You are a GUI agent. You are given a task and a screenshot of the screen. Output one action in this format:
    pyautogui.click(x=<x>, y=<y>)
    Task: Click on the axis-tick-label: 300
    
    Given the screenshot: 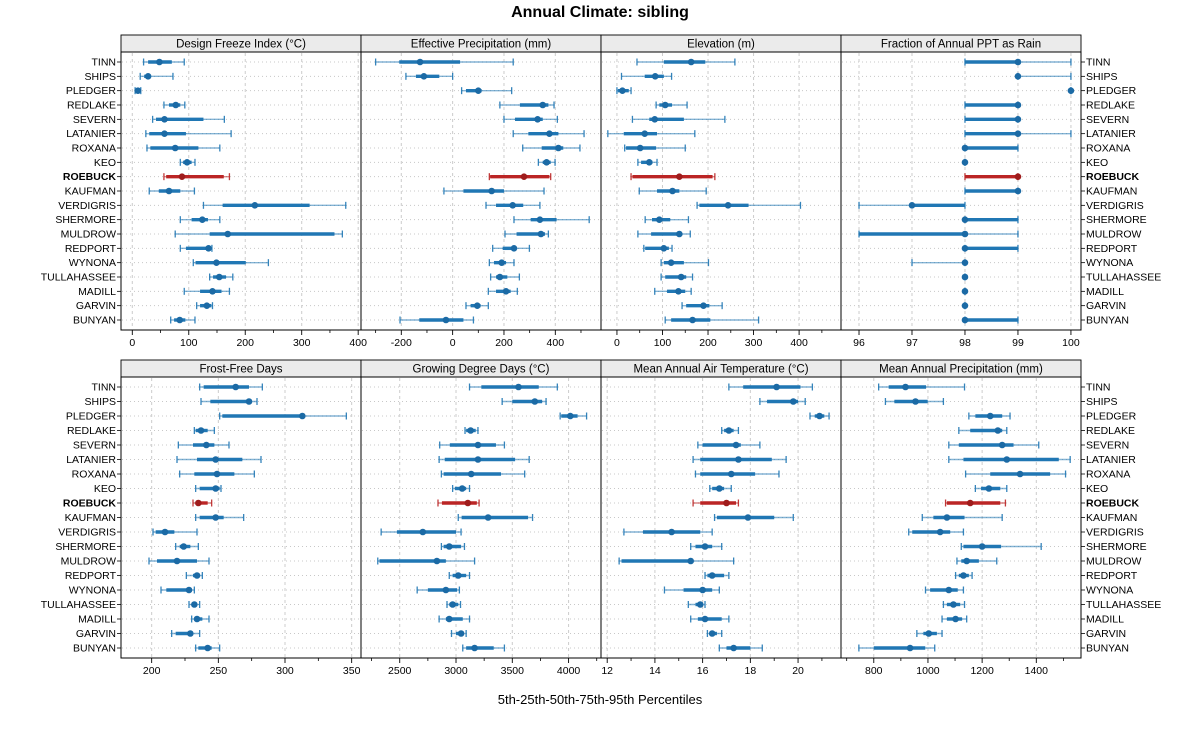 What is the action you would take?
    pyautogui.click(x=754, y=343)
    